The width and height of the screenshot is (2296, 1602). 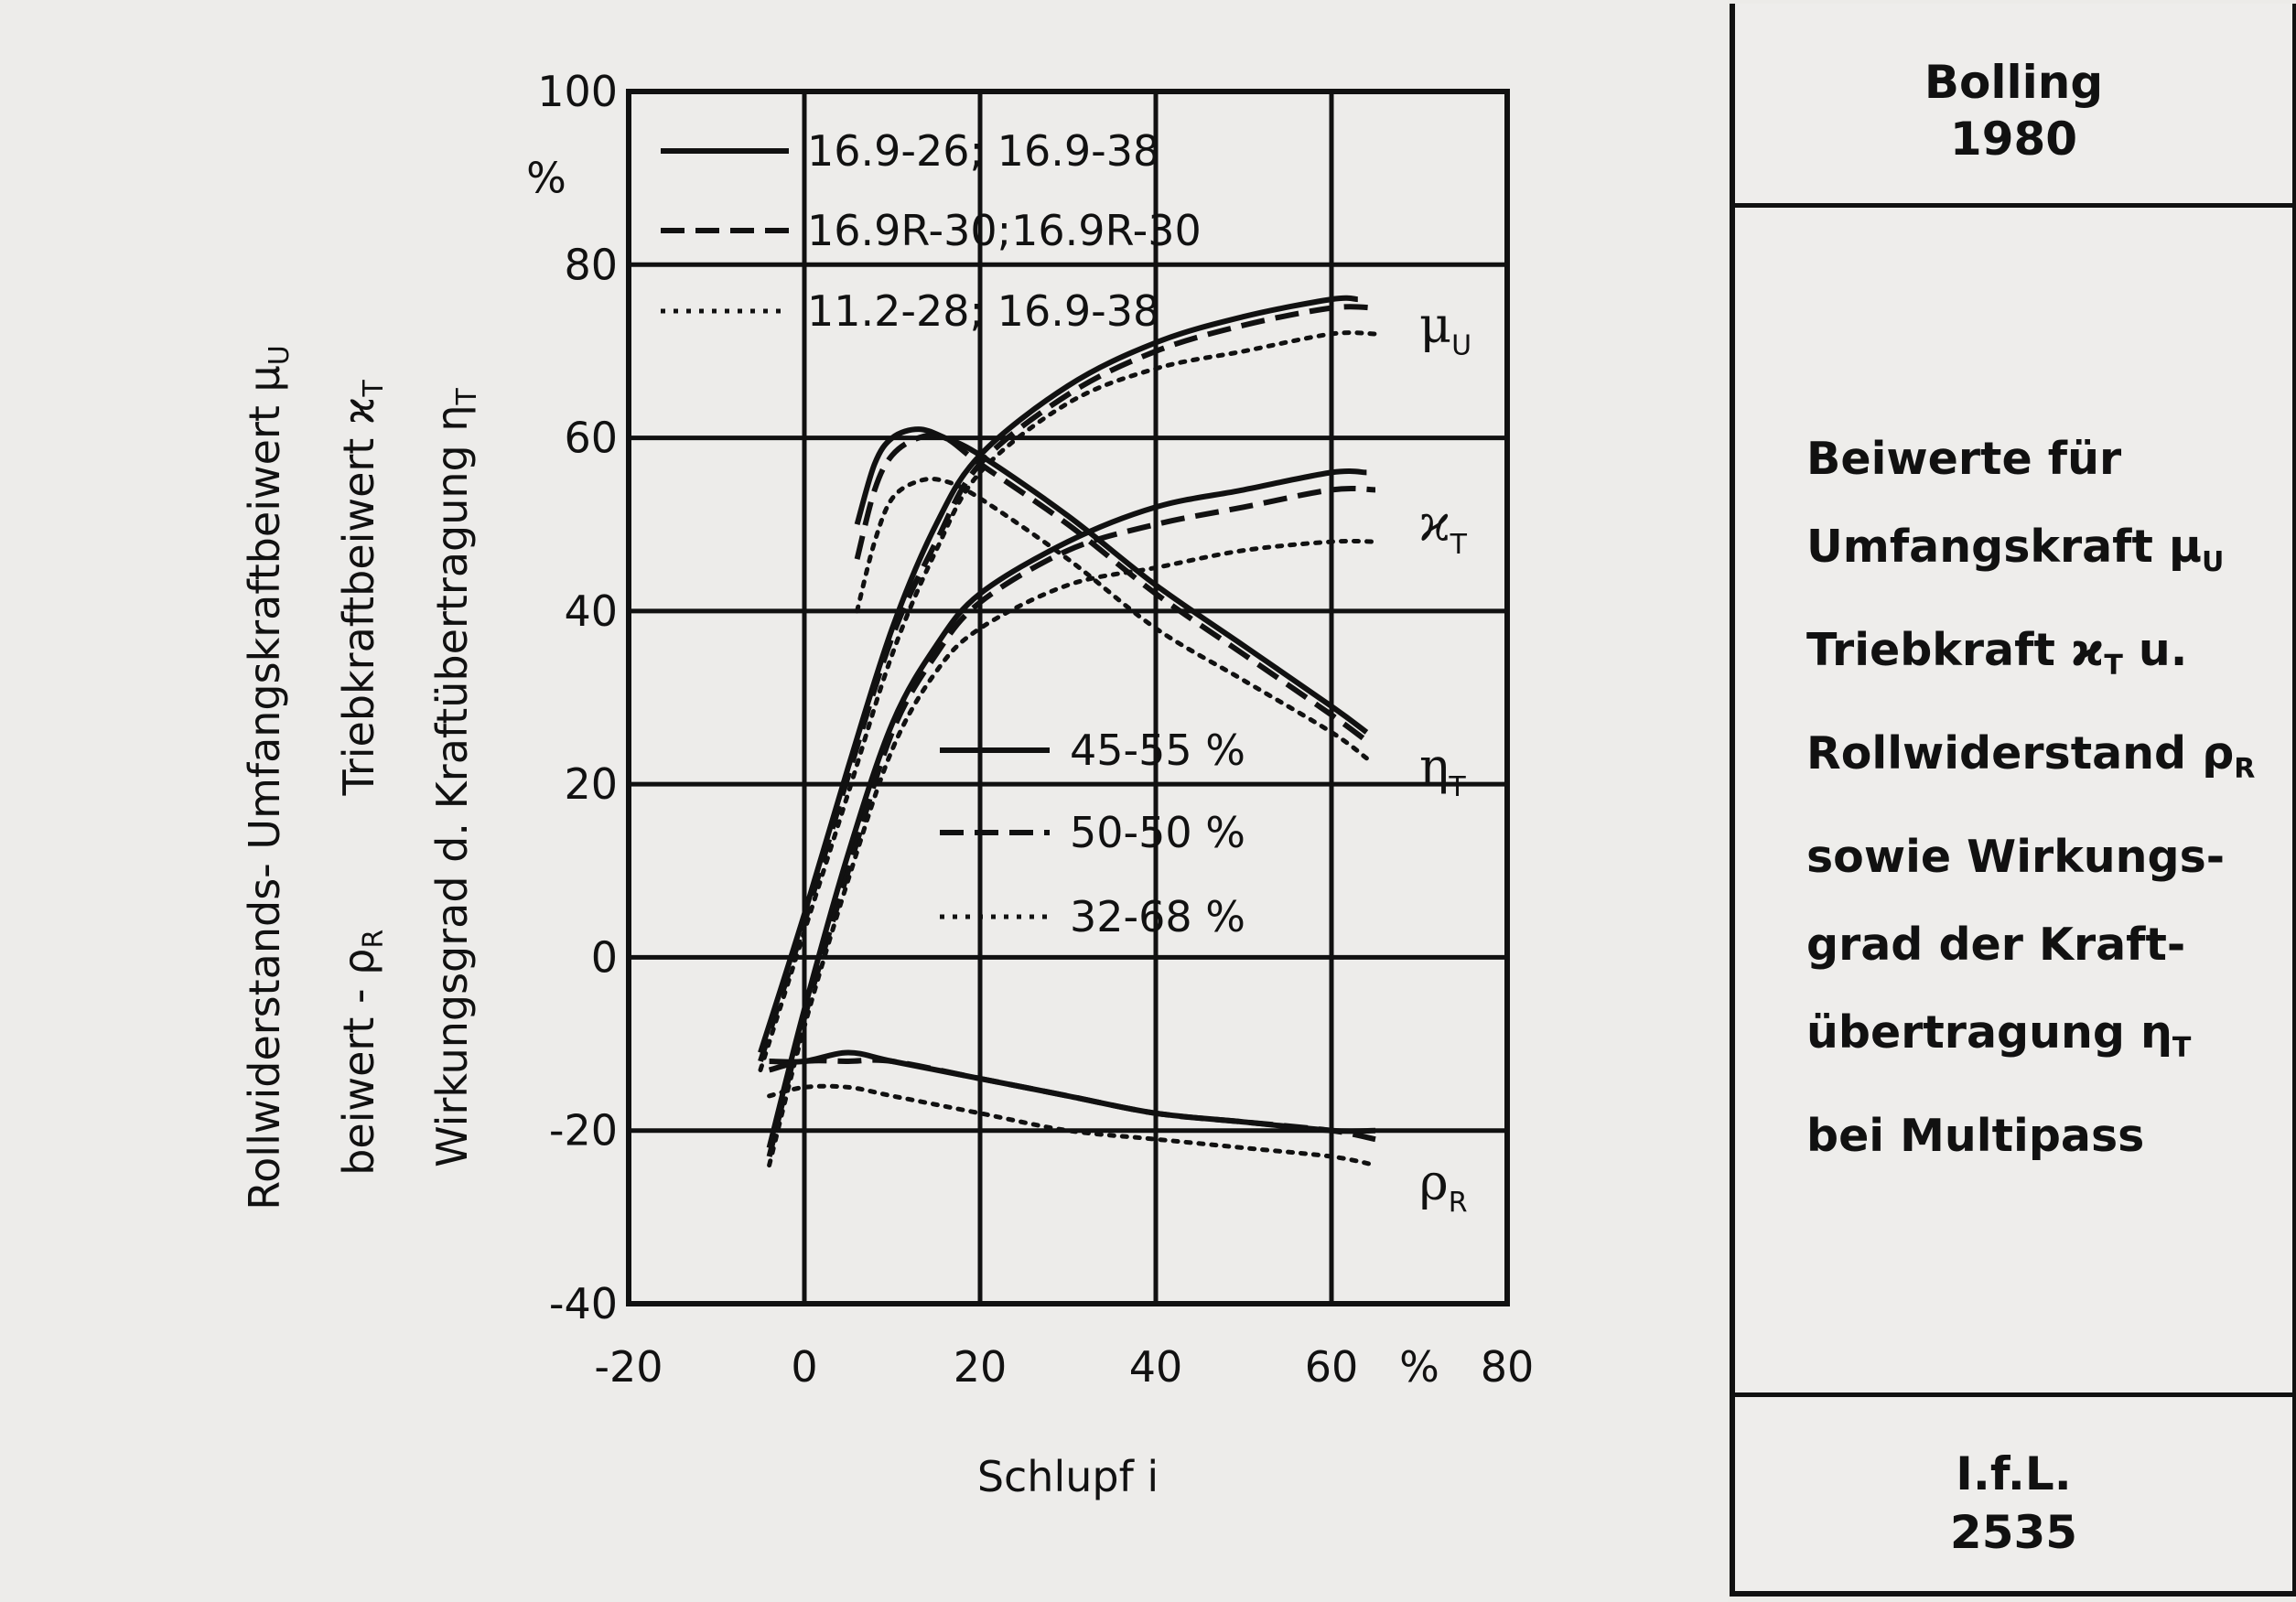 I want to click on y-axis-title-text: Rollwiderstands- Umfangskraftbeiwert μ, so click(x=264, y=787).